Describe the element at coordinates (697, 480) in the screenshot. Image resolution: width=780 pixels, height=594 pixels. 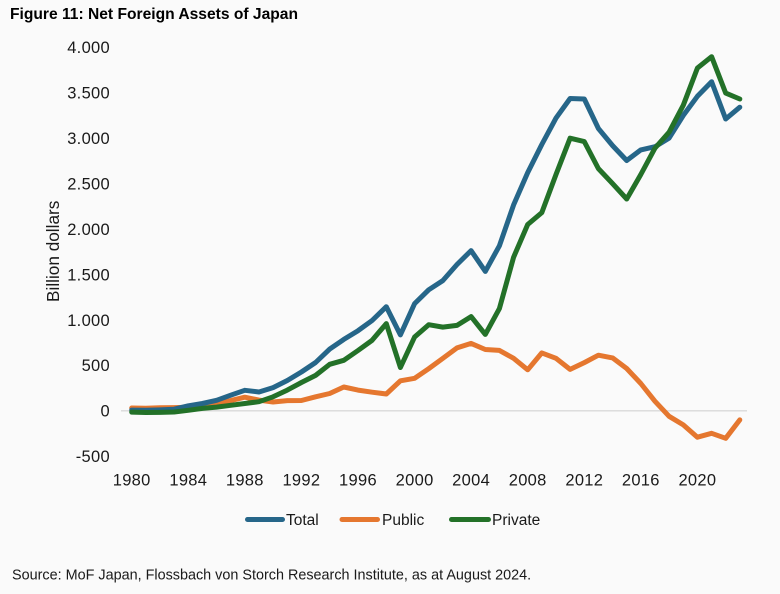
I see `svg-text: 2020` at that location.